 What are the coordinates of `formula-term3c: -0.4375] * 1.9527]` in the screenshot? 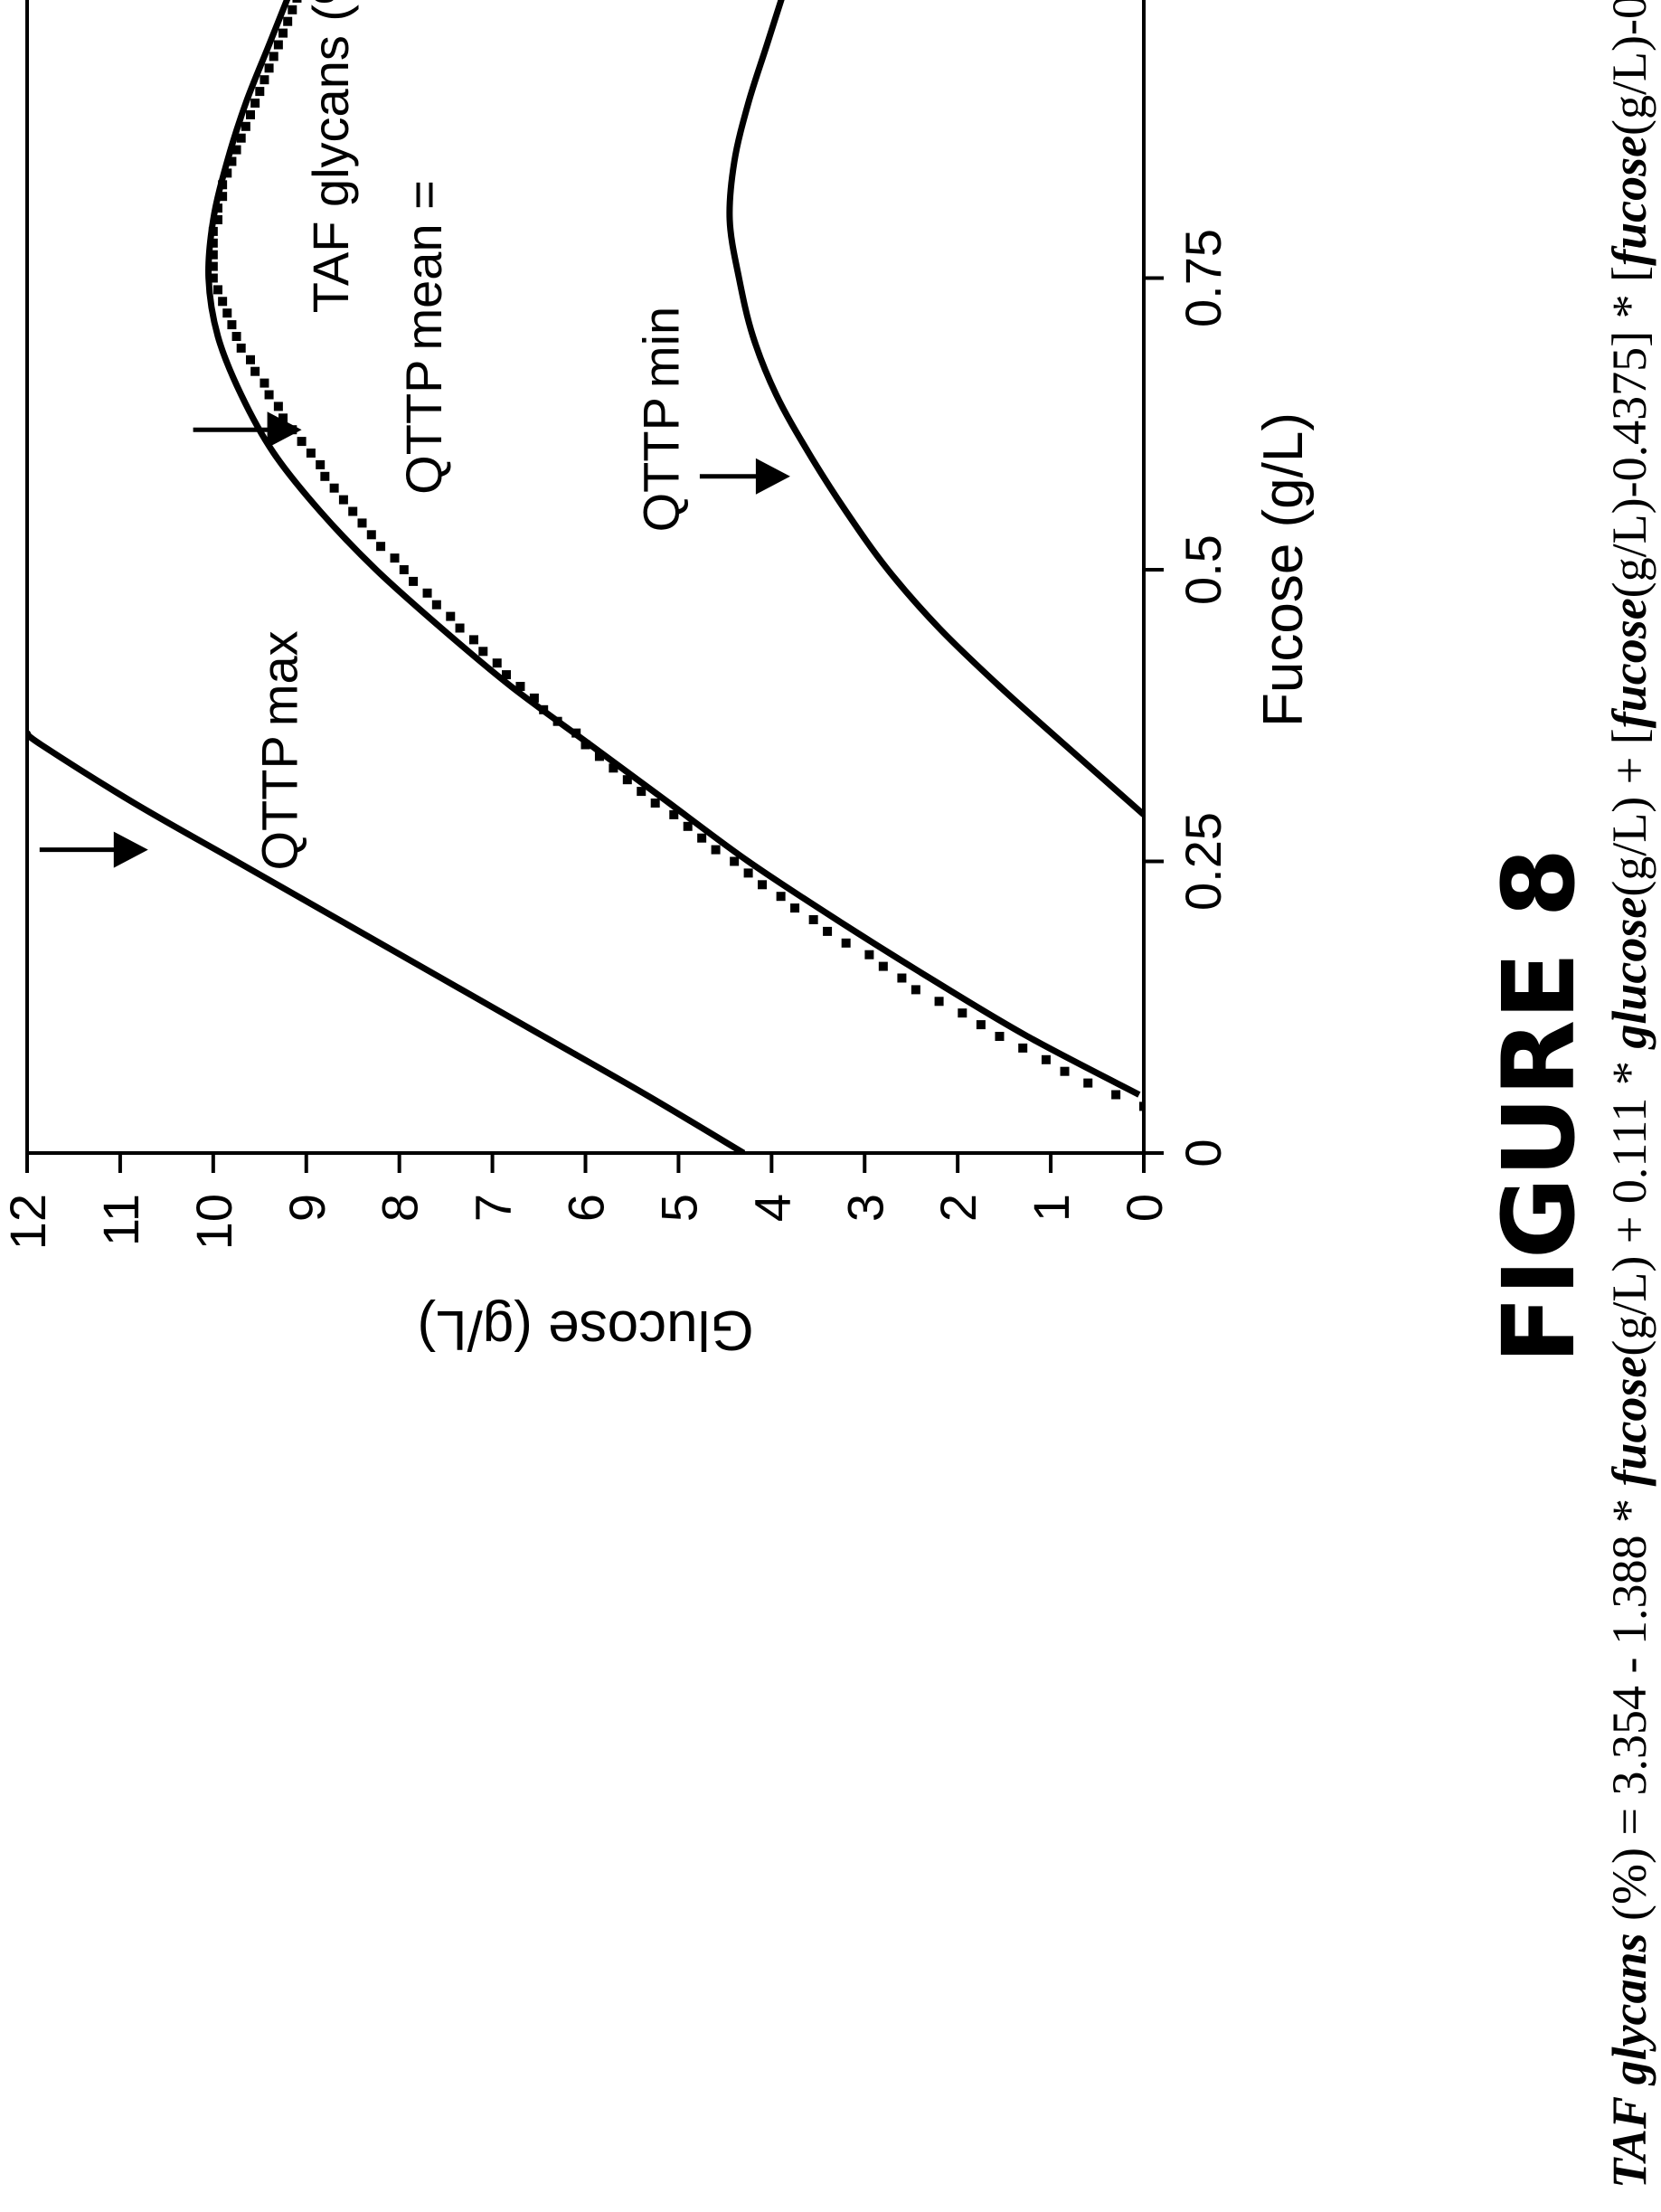 It's located at (1629, 17).